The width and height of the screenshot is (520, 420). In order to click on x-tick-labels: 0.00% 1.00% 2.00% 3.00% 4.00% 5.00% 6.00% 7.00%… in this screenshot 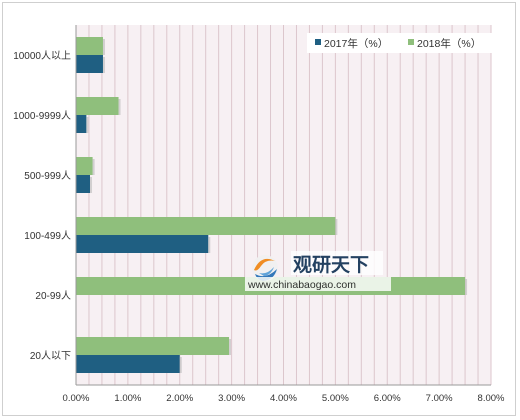, I will do `click(284, 398)`.